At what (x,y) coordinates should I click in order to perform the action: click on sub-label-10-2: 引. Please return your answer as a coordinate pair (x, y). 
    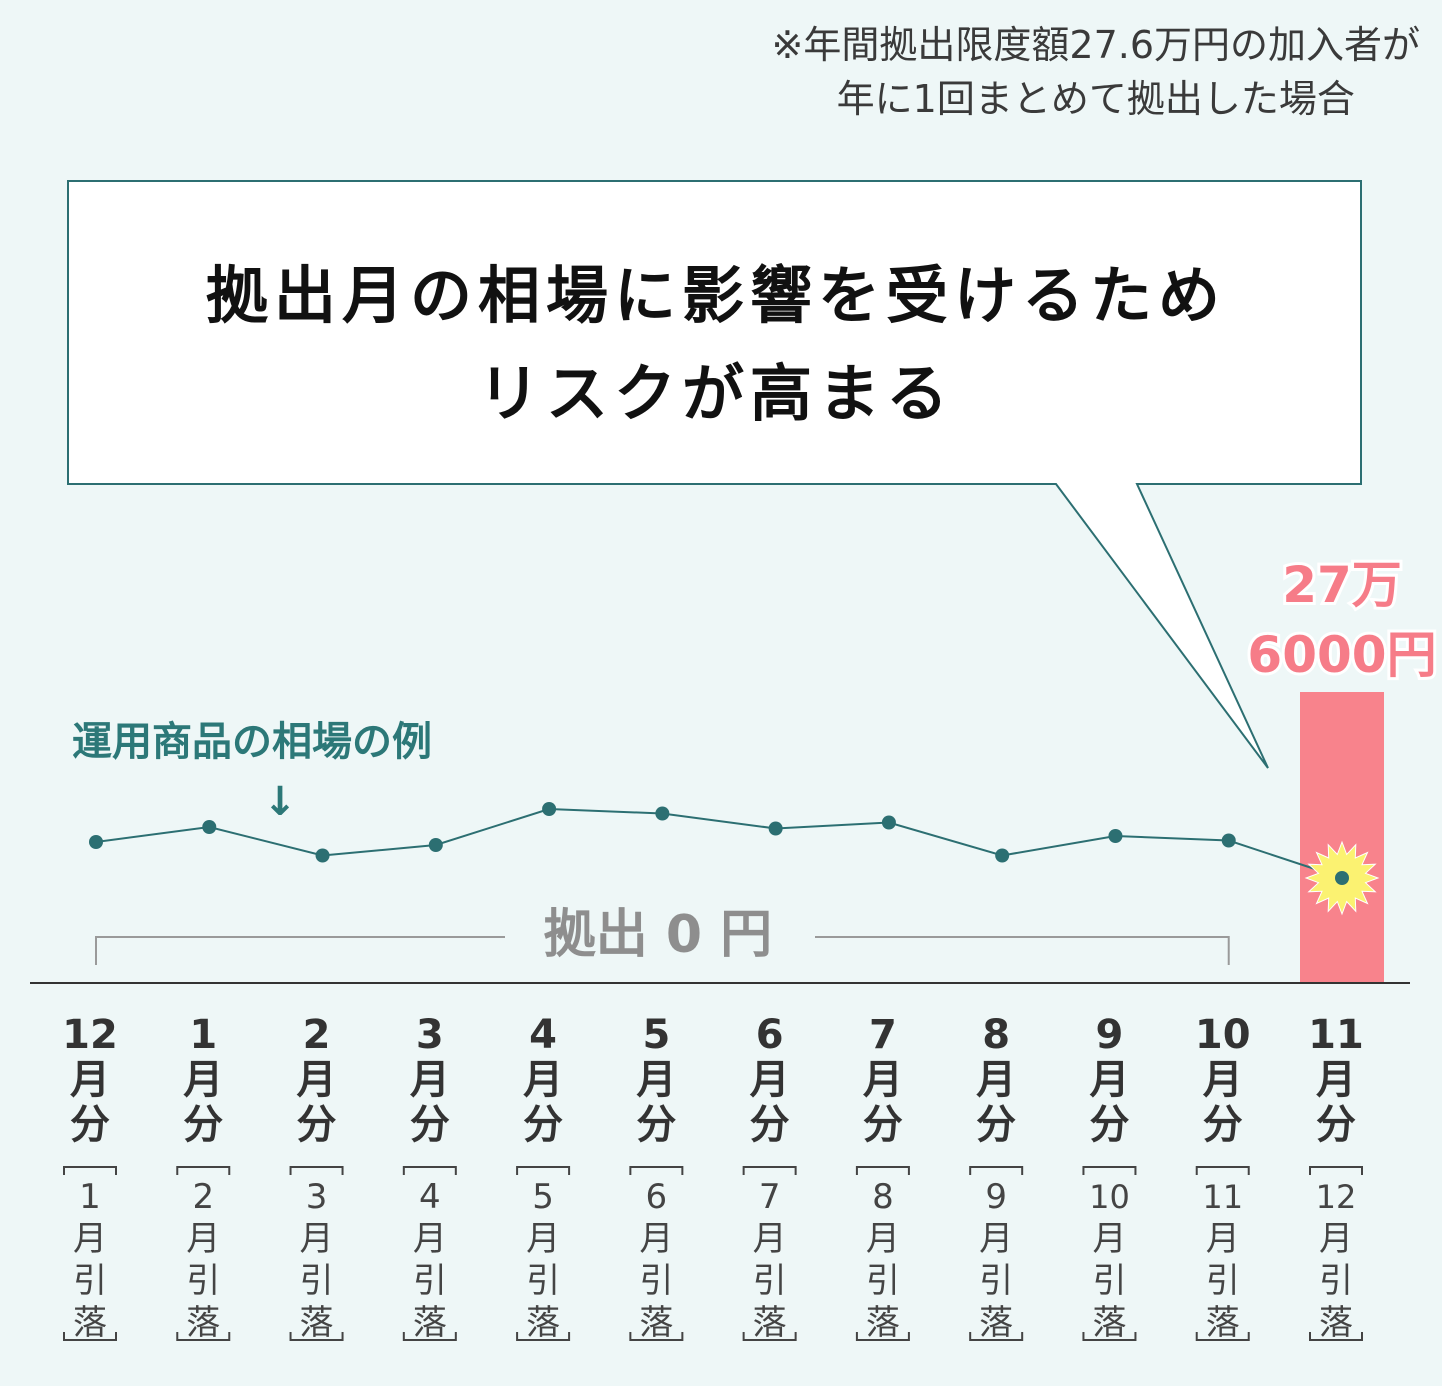
    Looking at the image, I should click on (1223, 1281).